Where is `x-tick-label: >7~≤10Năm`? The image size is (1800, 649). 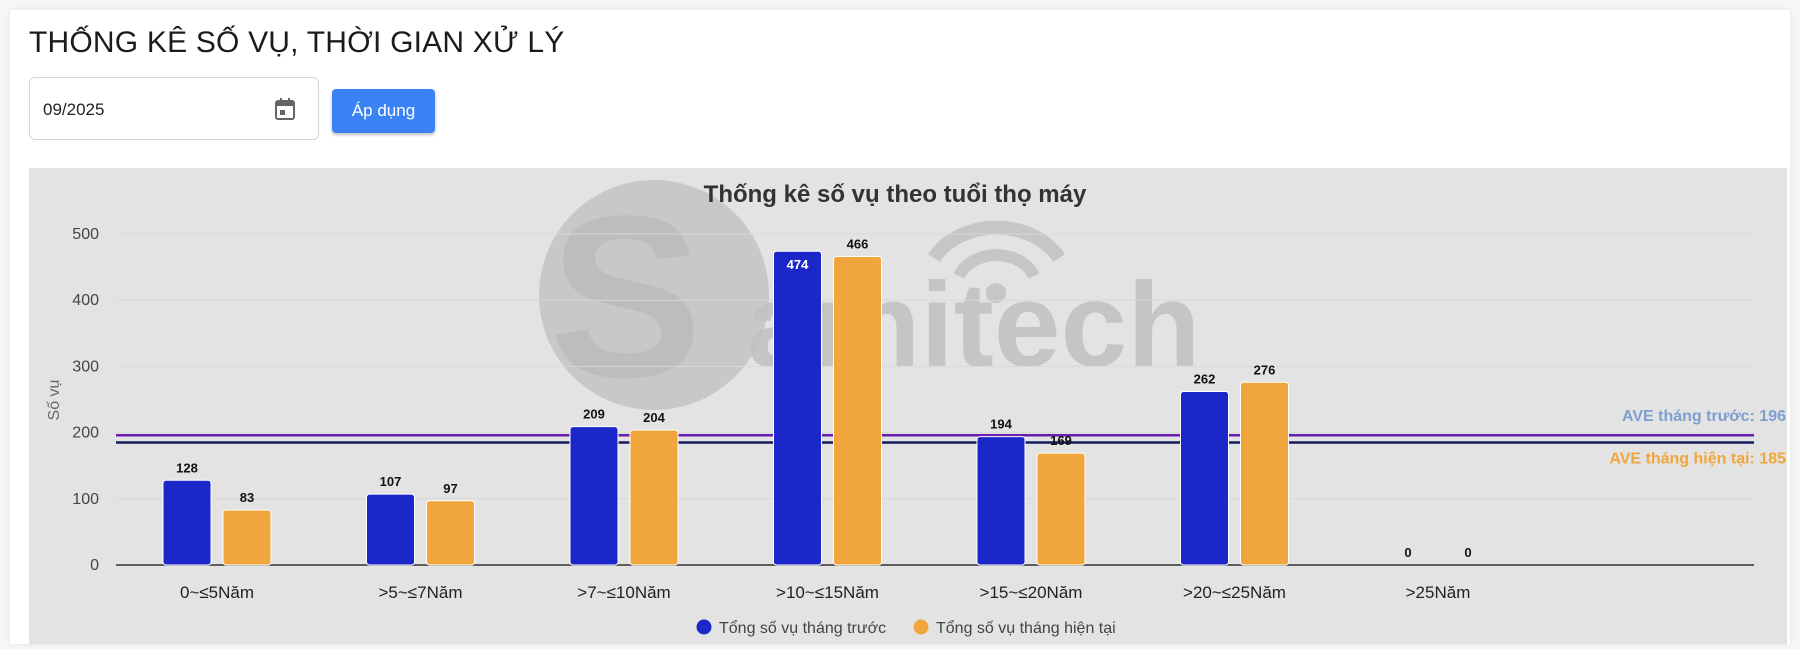 x-tick-label: >7~≤10Năm is located at coordinates (623, 592).